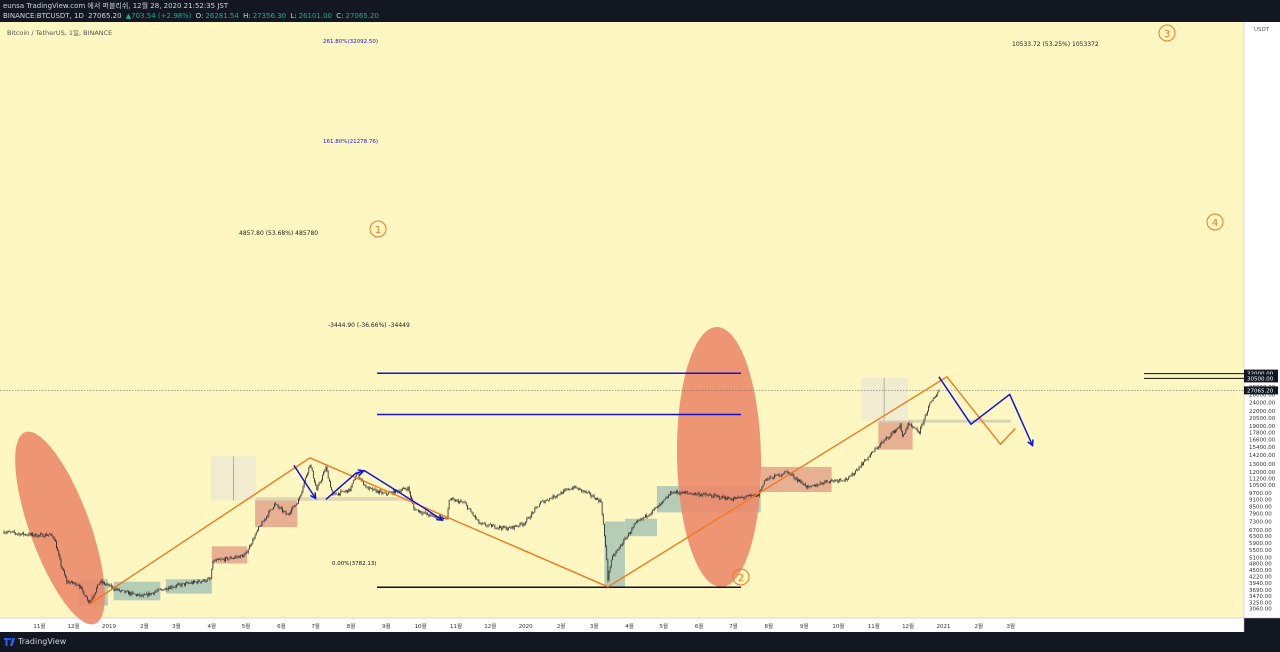  I want to click on price-tick-label: 19000.00, so click(1262, 427).